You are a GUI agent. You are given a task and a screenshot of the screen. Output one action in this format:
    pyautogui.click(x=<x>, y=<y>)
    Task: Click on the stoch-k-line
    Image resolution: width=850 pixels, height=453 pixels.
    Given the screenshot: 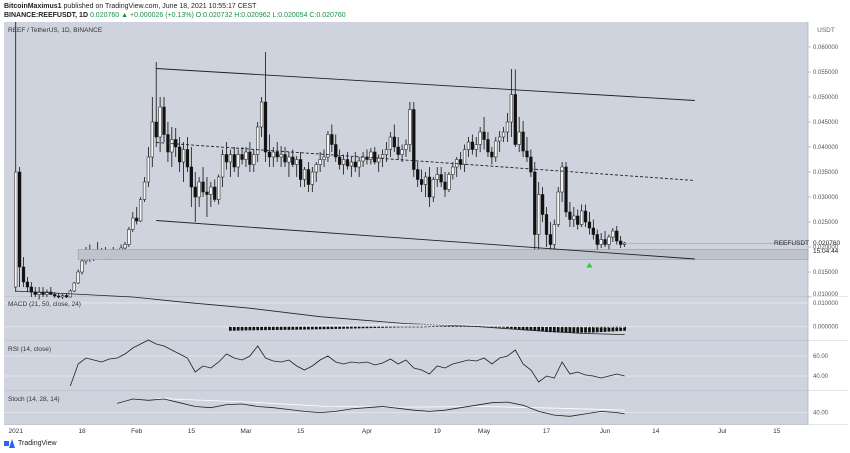 What is the action you would take?
    pyautogui.click(x=371, y=407)
    